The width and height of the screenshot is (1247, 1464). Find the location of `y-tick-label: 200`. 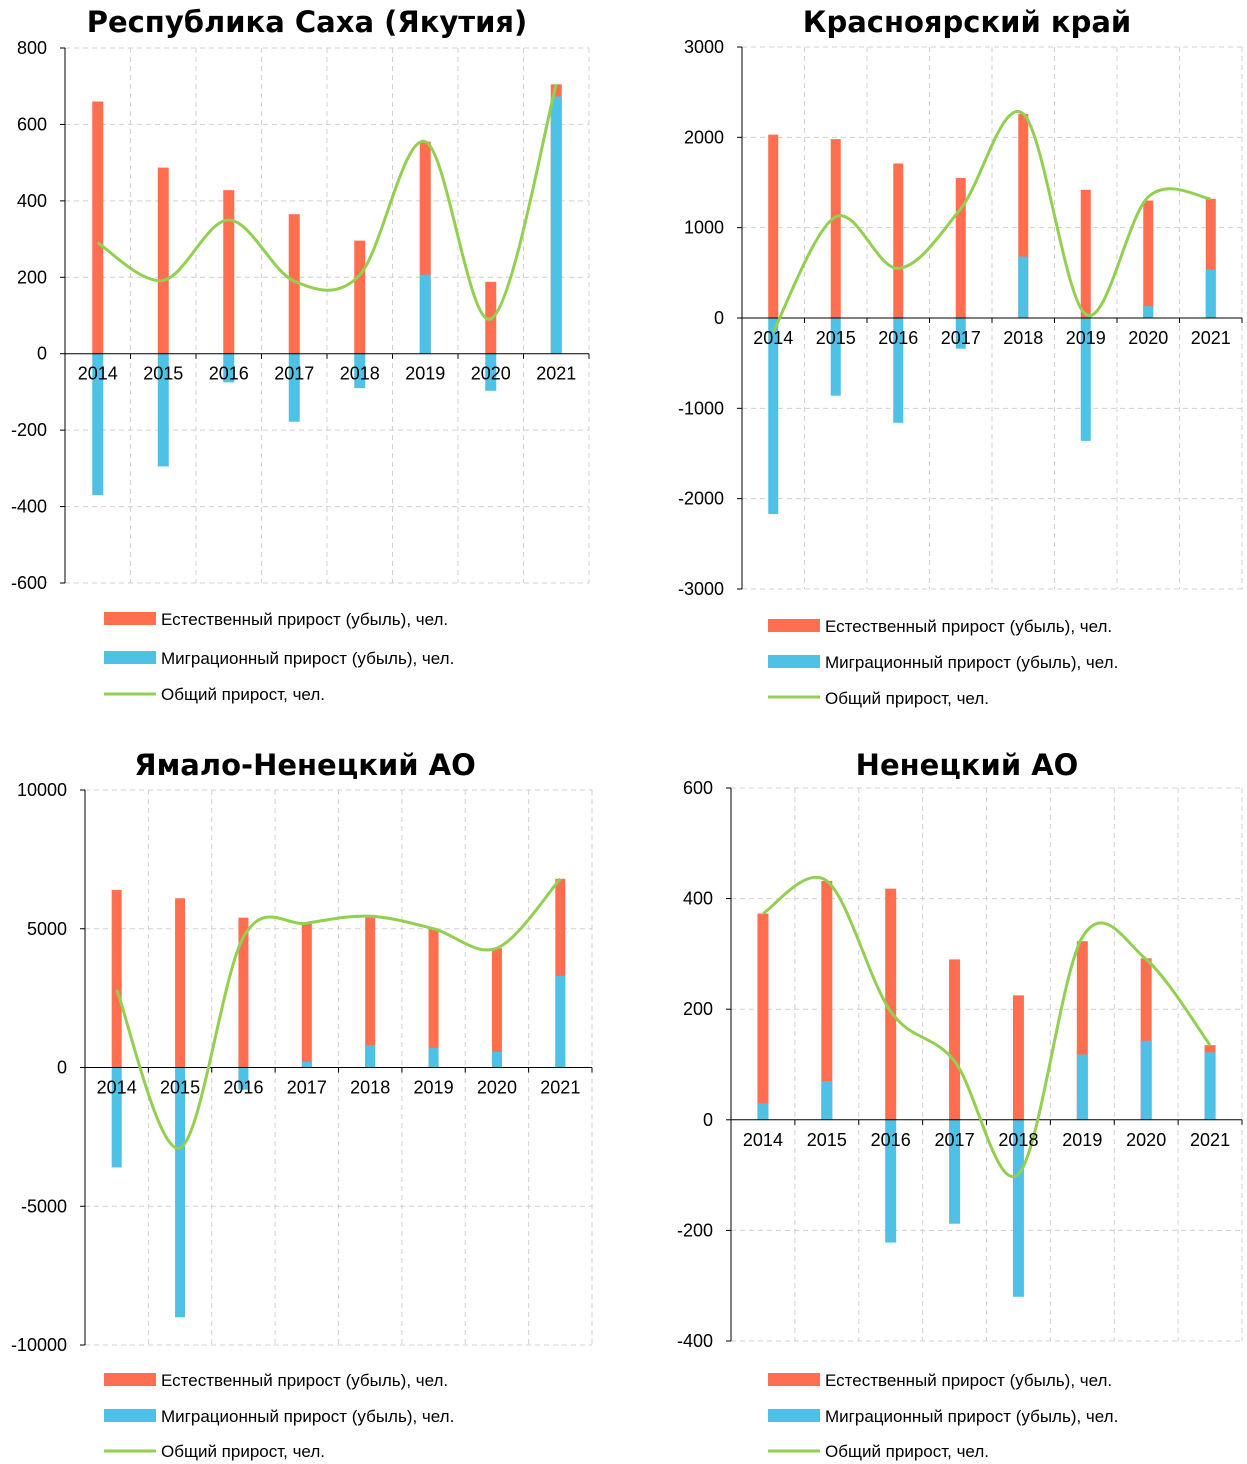

y-tick-label: 200 is located at coordinates (698, 1009).